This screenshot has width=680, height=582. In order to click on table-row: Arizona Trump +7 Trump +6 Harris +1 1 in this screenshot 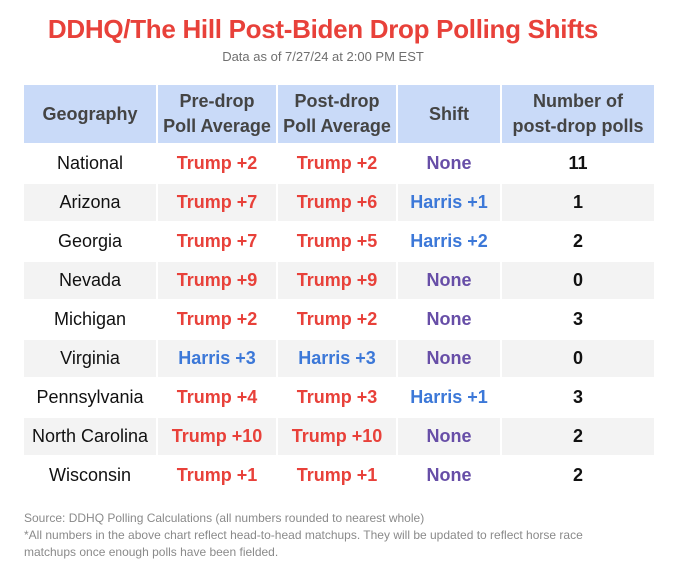, I will do `click(339, 202)`.